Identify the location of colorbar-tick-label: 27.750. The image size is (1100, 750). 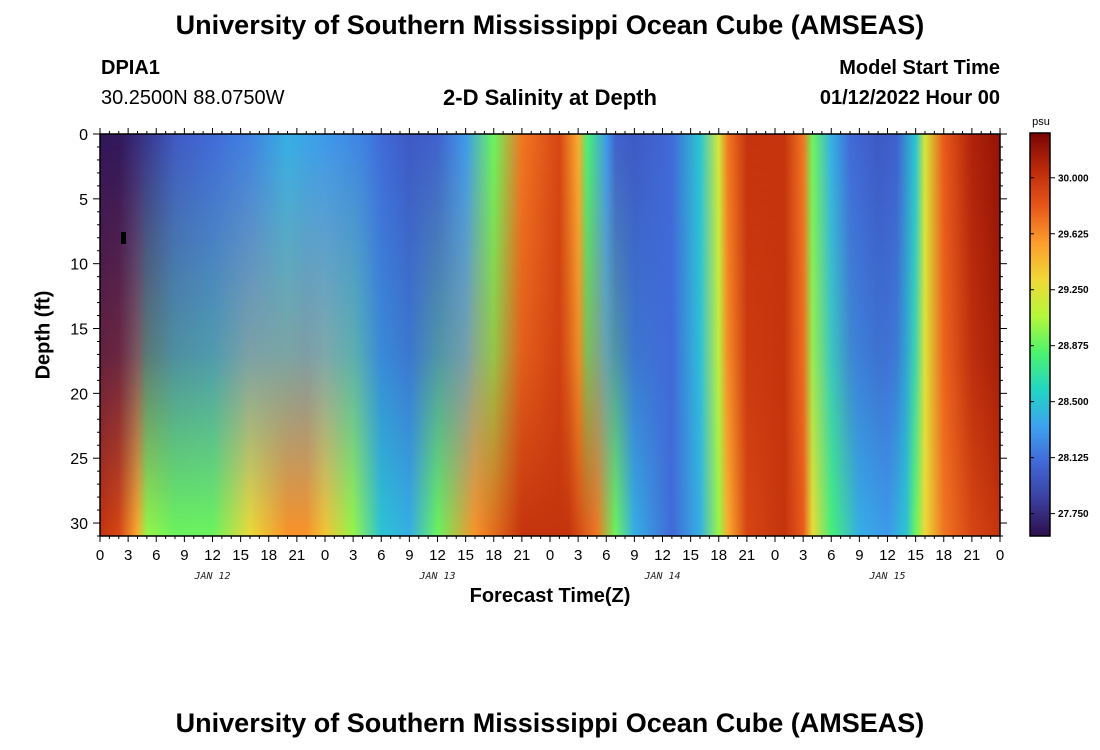
(1073, 514).